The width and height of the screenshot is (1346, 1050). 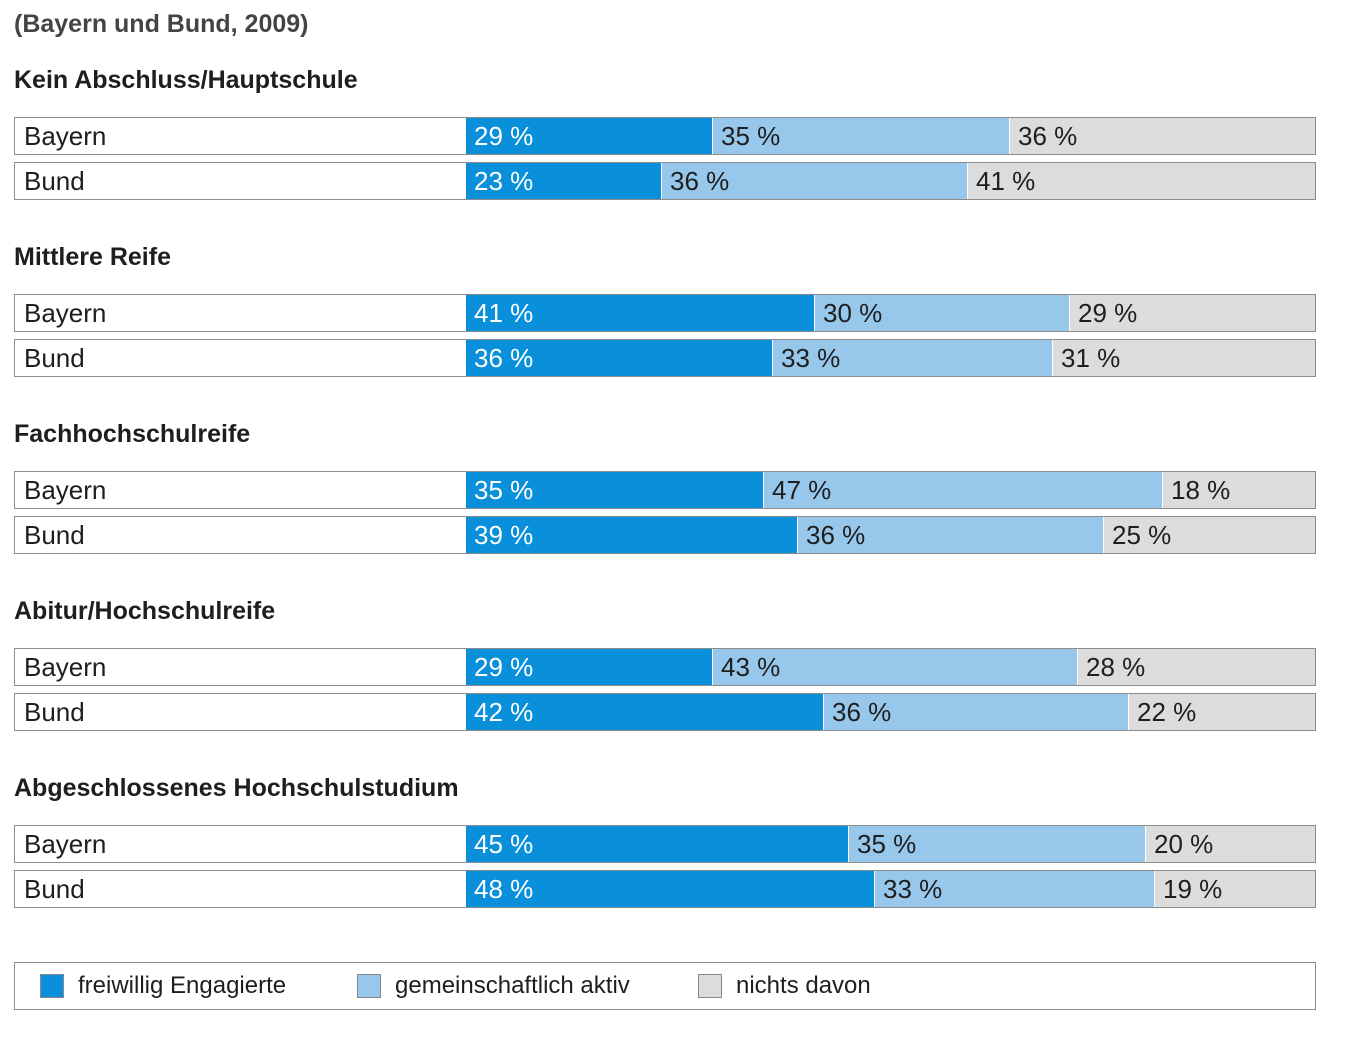 What do you see at coordinates (1193, 889) in the screenshot?
I see `data-label: 19 %` at bounding box center [1193, 889].